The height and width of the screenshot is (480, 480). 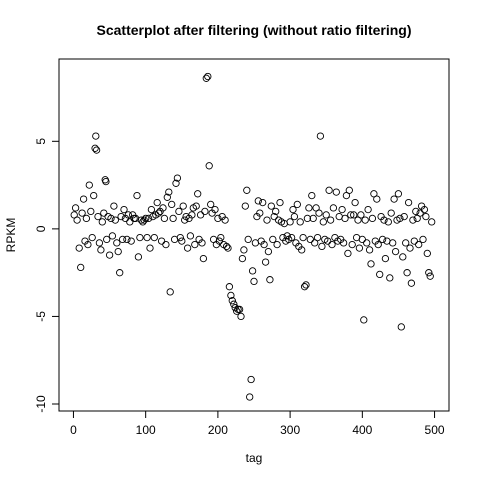 I want to click on y-tick-label: 5, so click(x=41, y=141).